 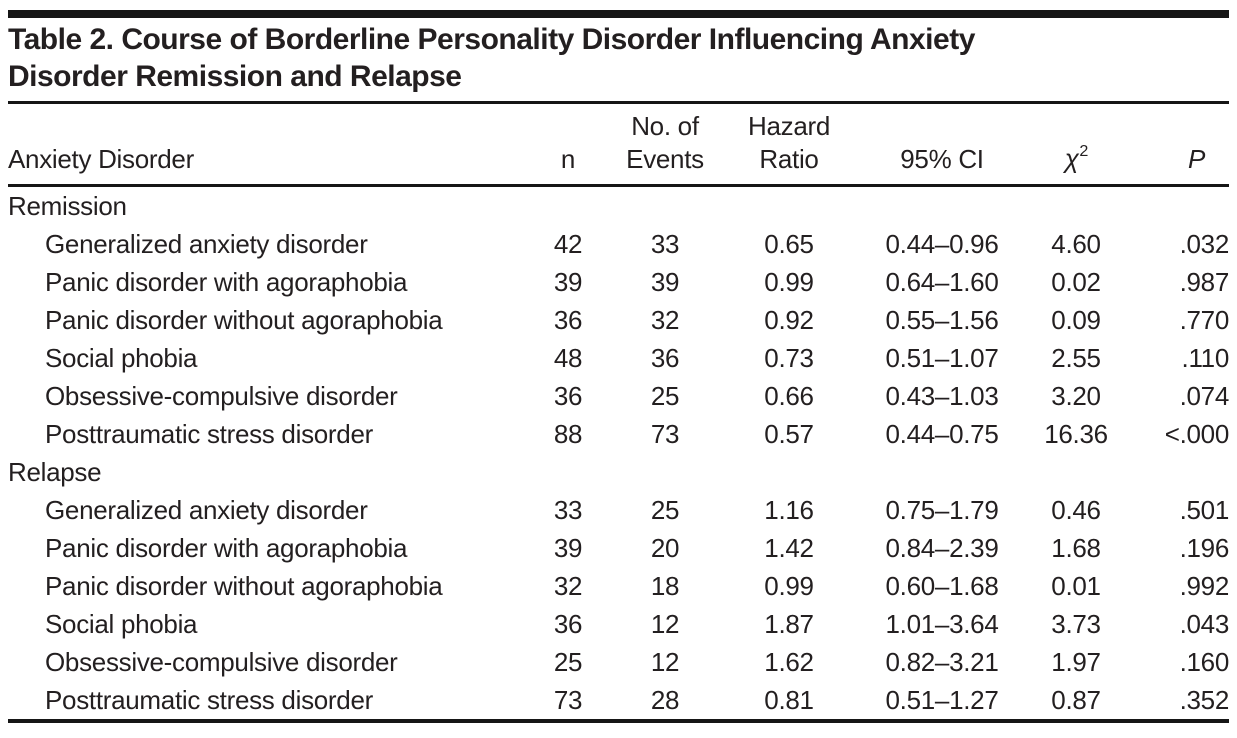 I want to click on header-line: Hazard, so click(x=788, y=126).